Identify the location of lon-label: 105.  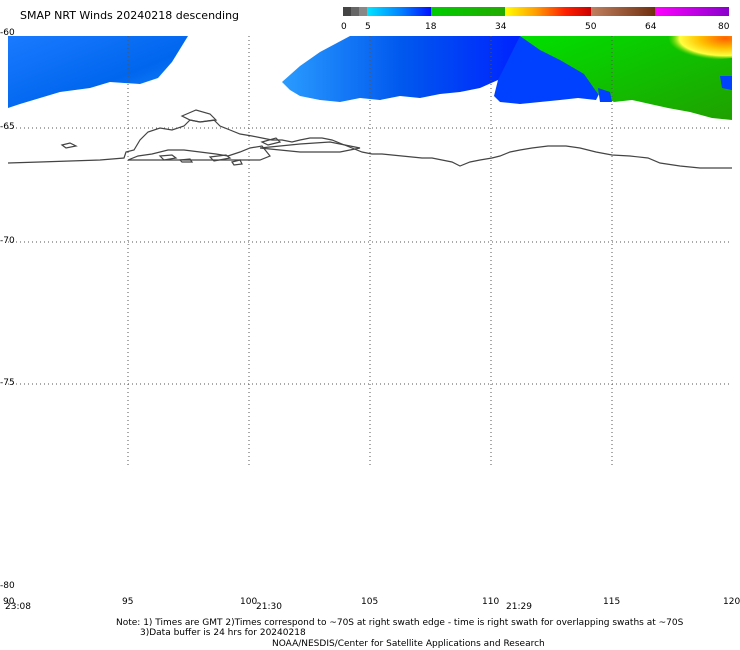
(370, 602).